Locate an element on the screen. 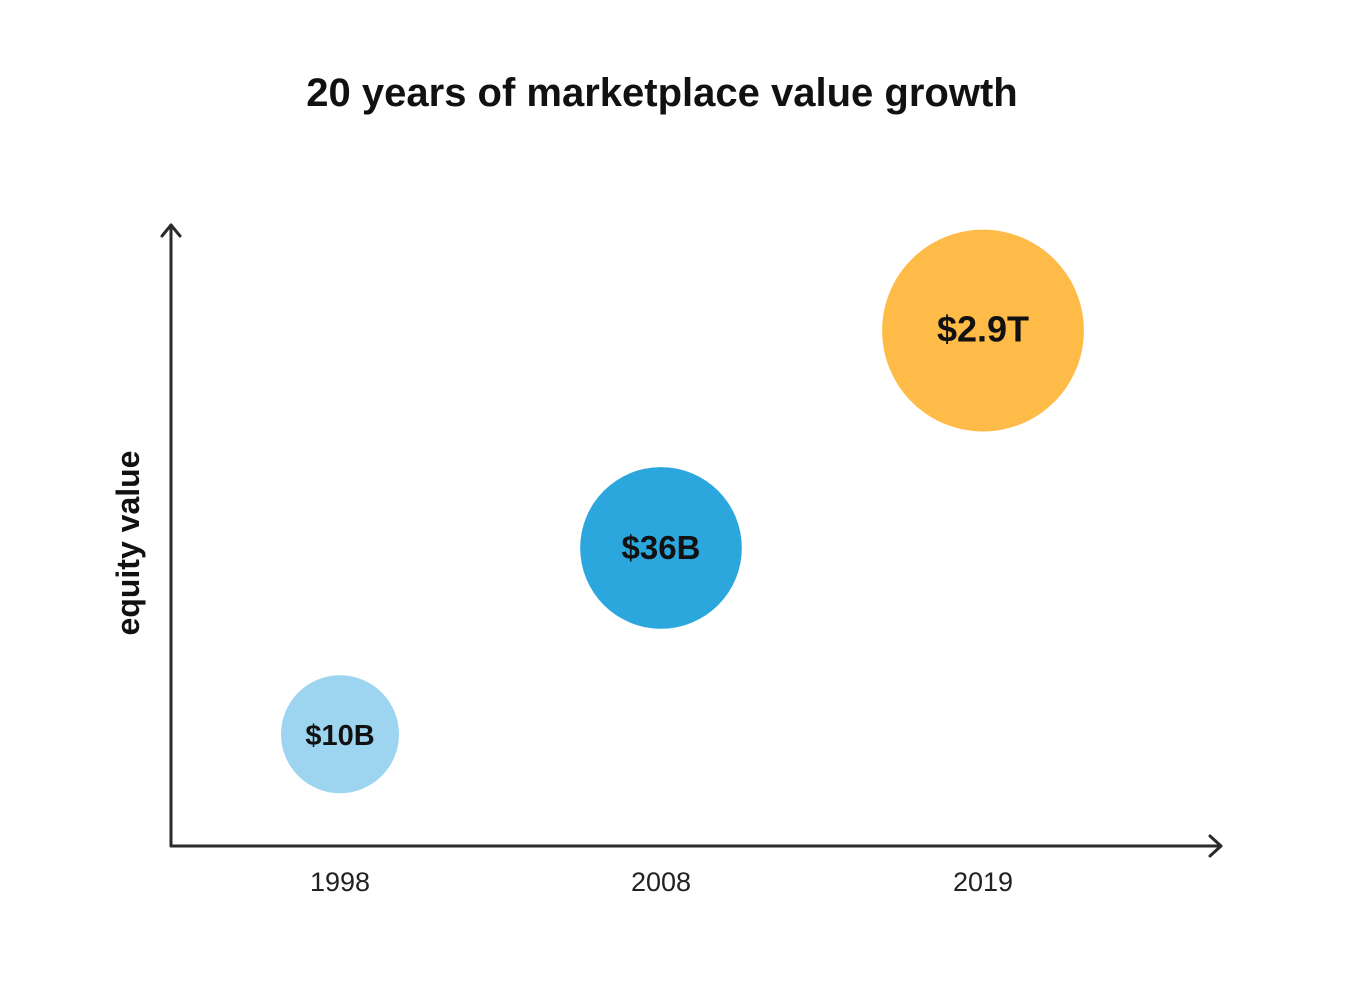 This screenshot has width=1349, height=989. x-tick-label: 1998 is located at coordinates (340, 882).